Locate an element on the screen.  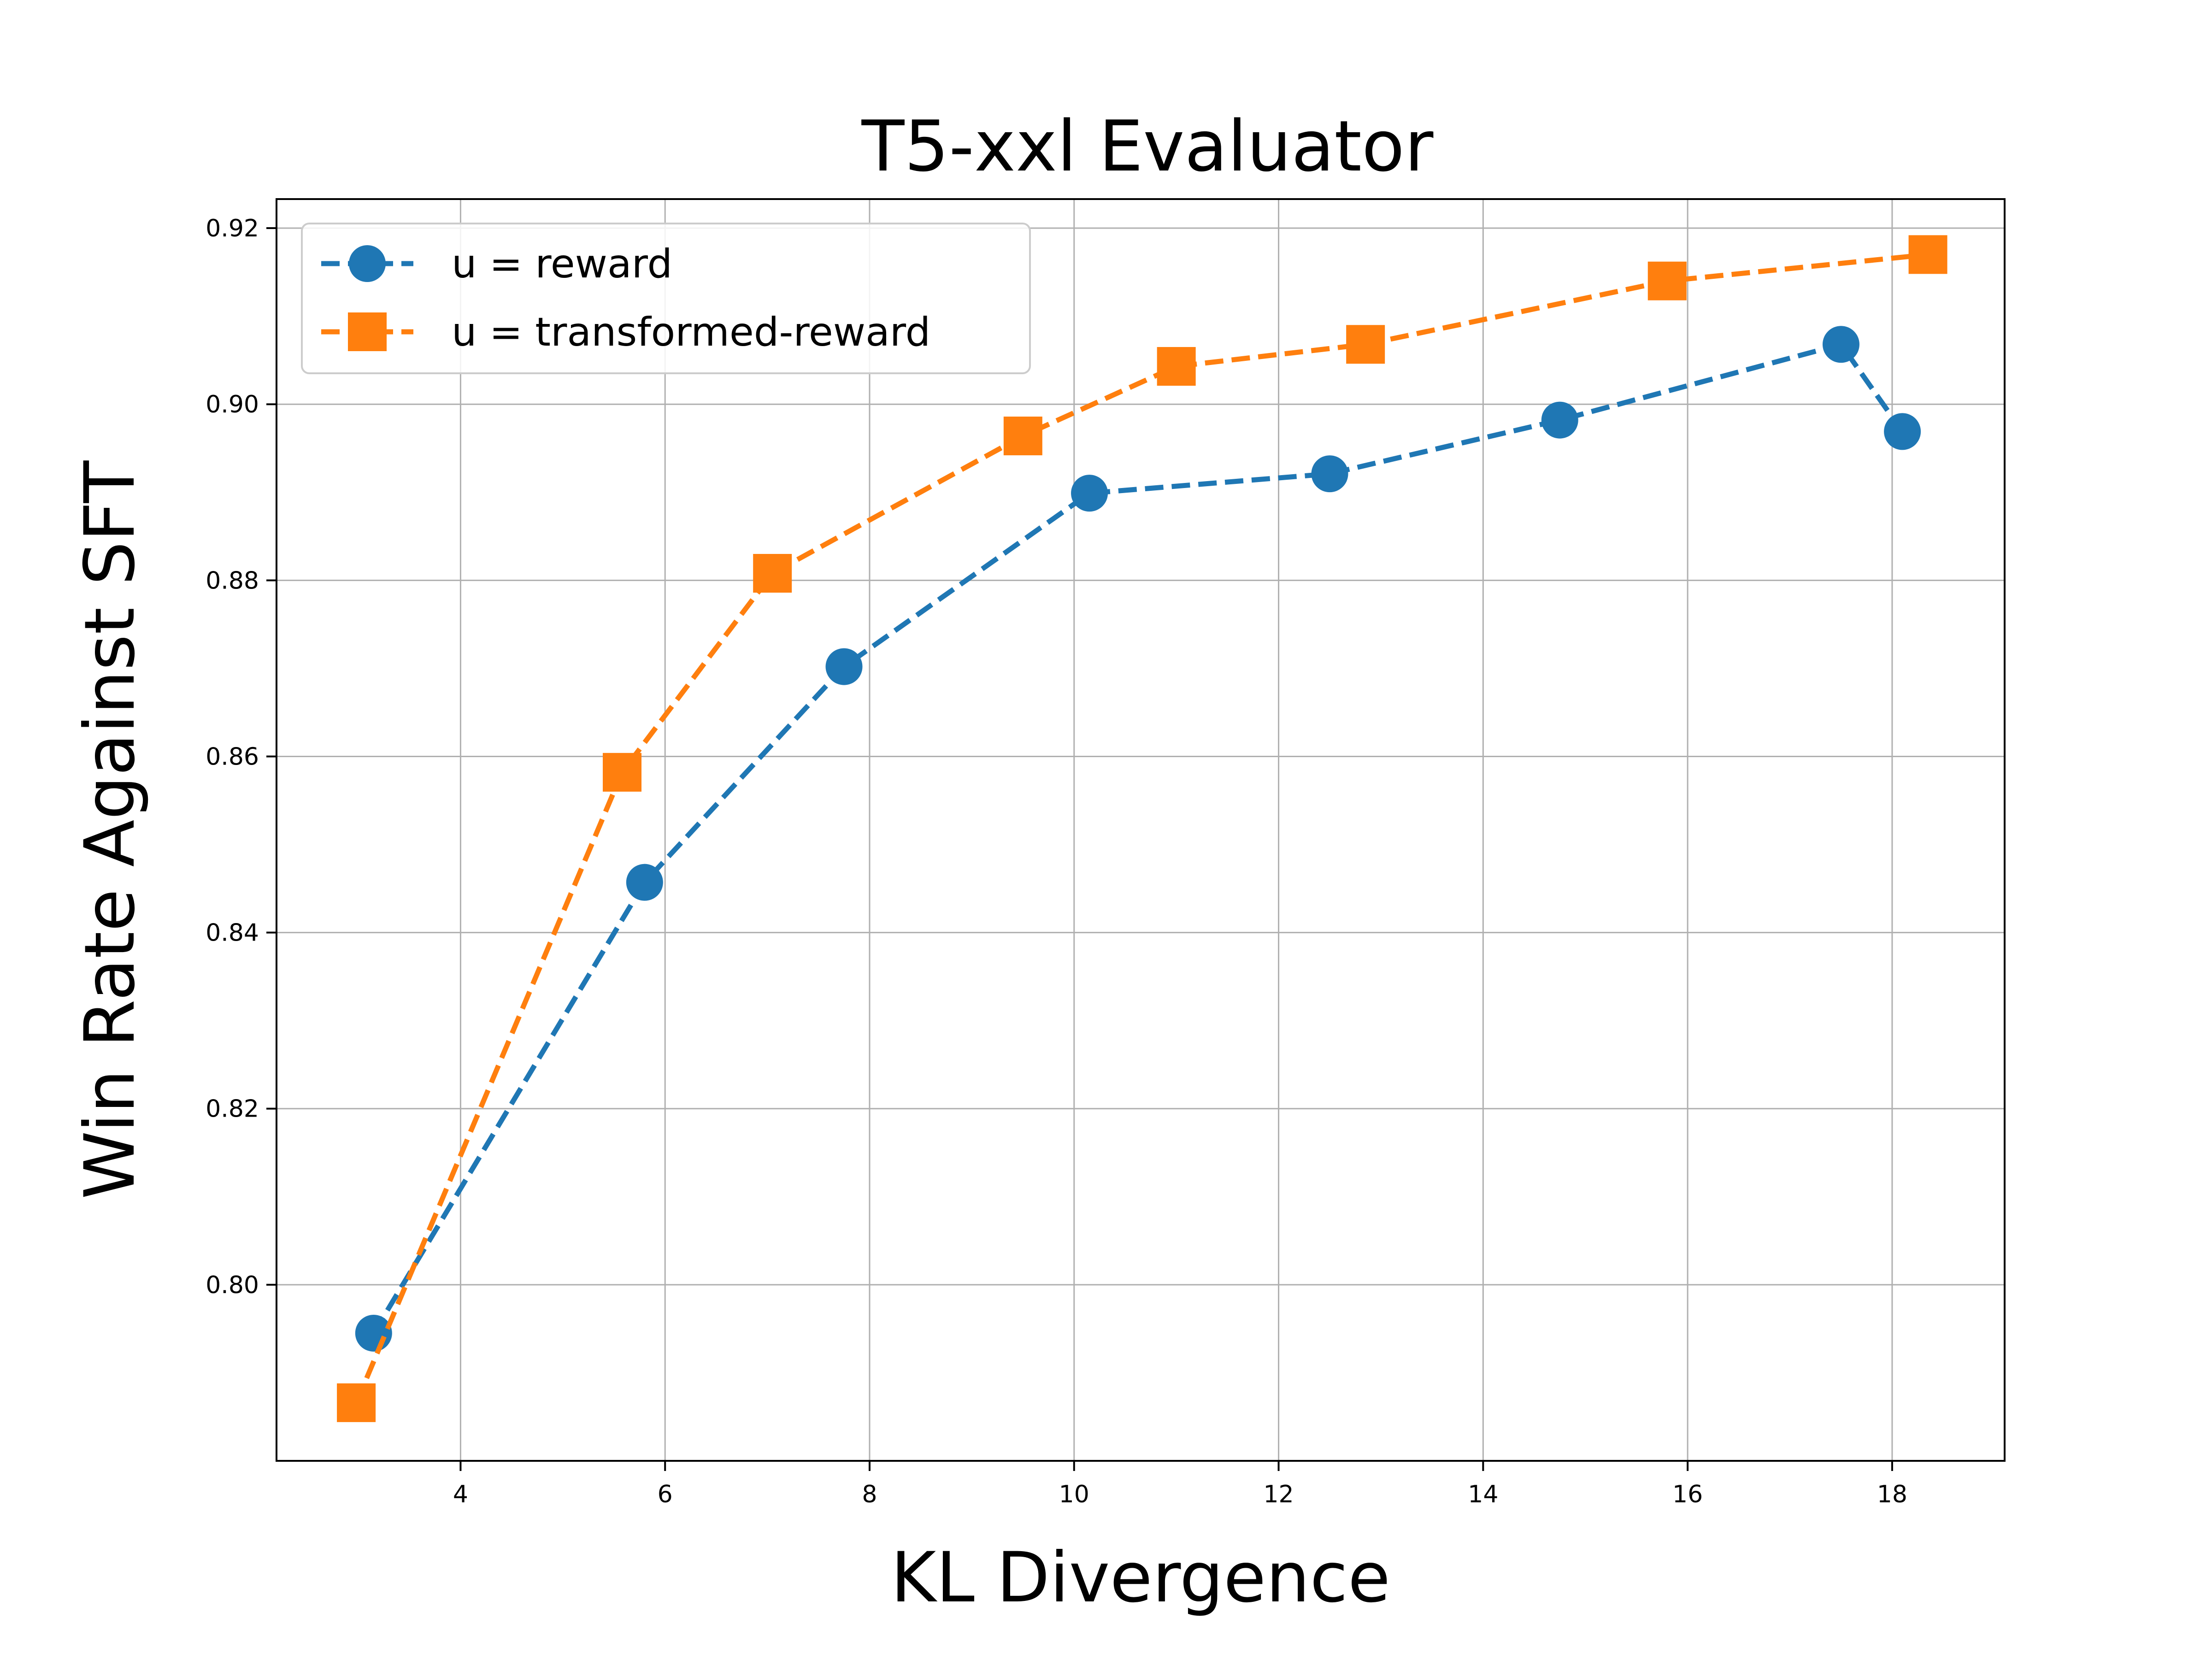
y-tick-label: 0.88 is located at coordinates (232, 580).